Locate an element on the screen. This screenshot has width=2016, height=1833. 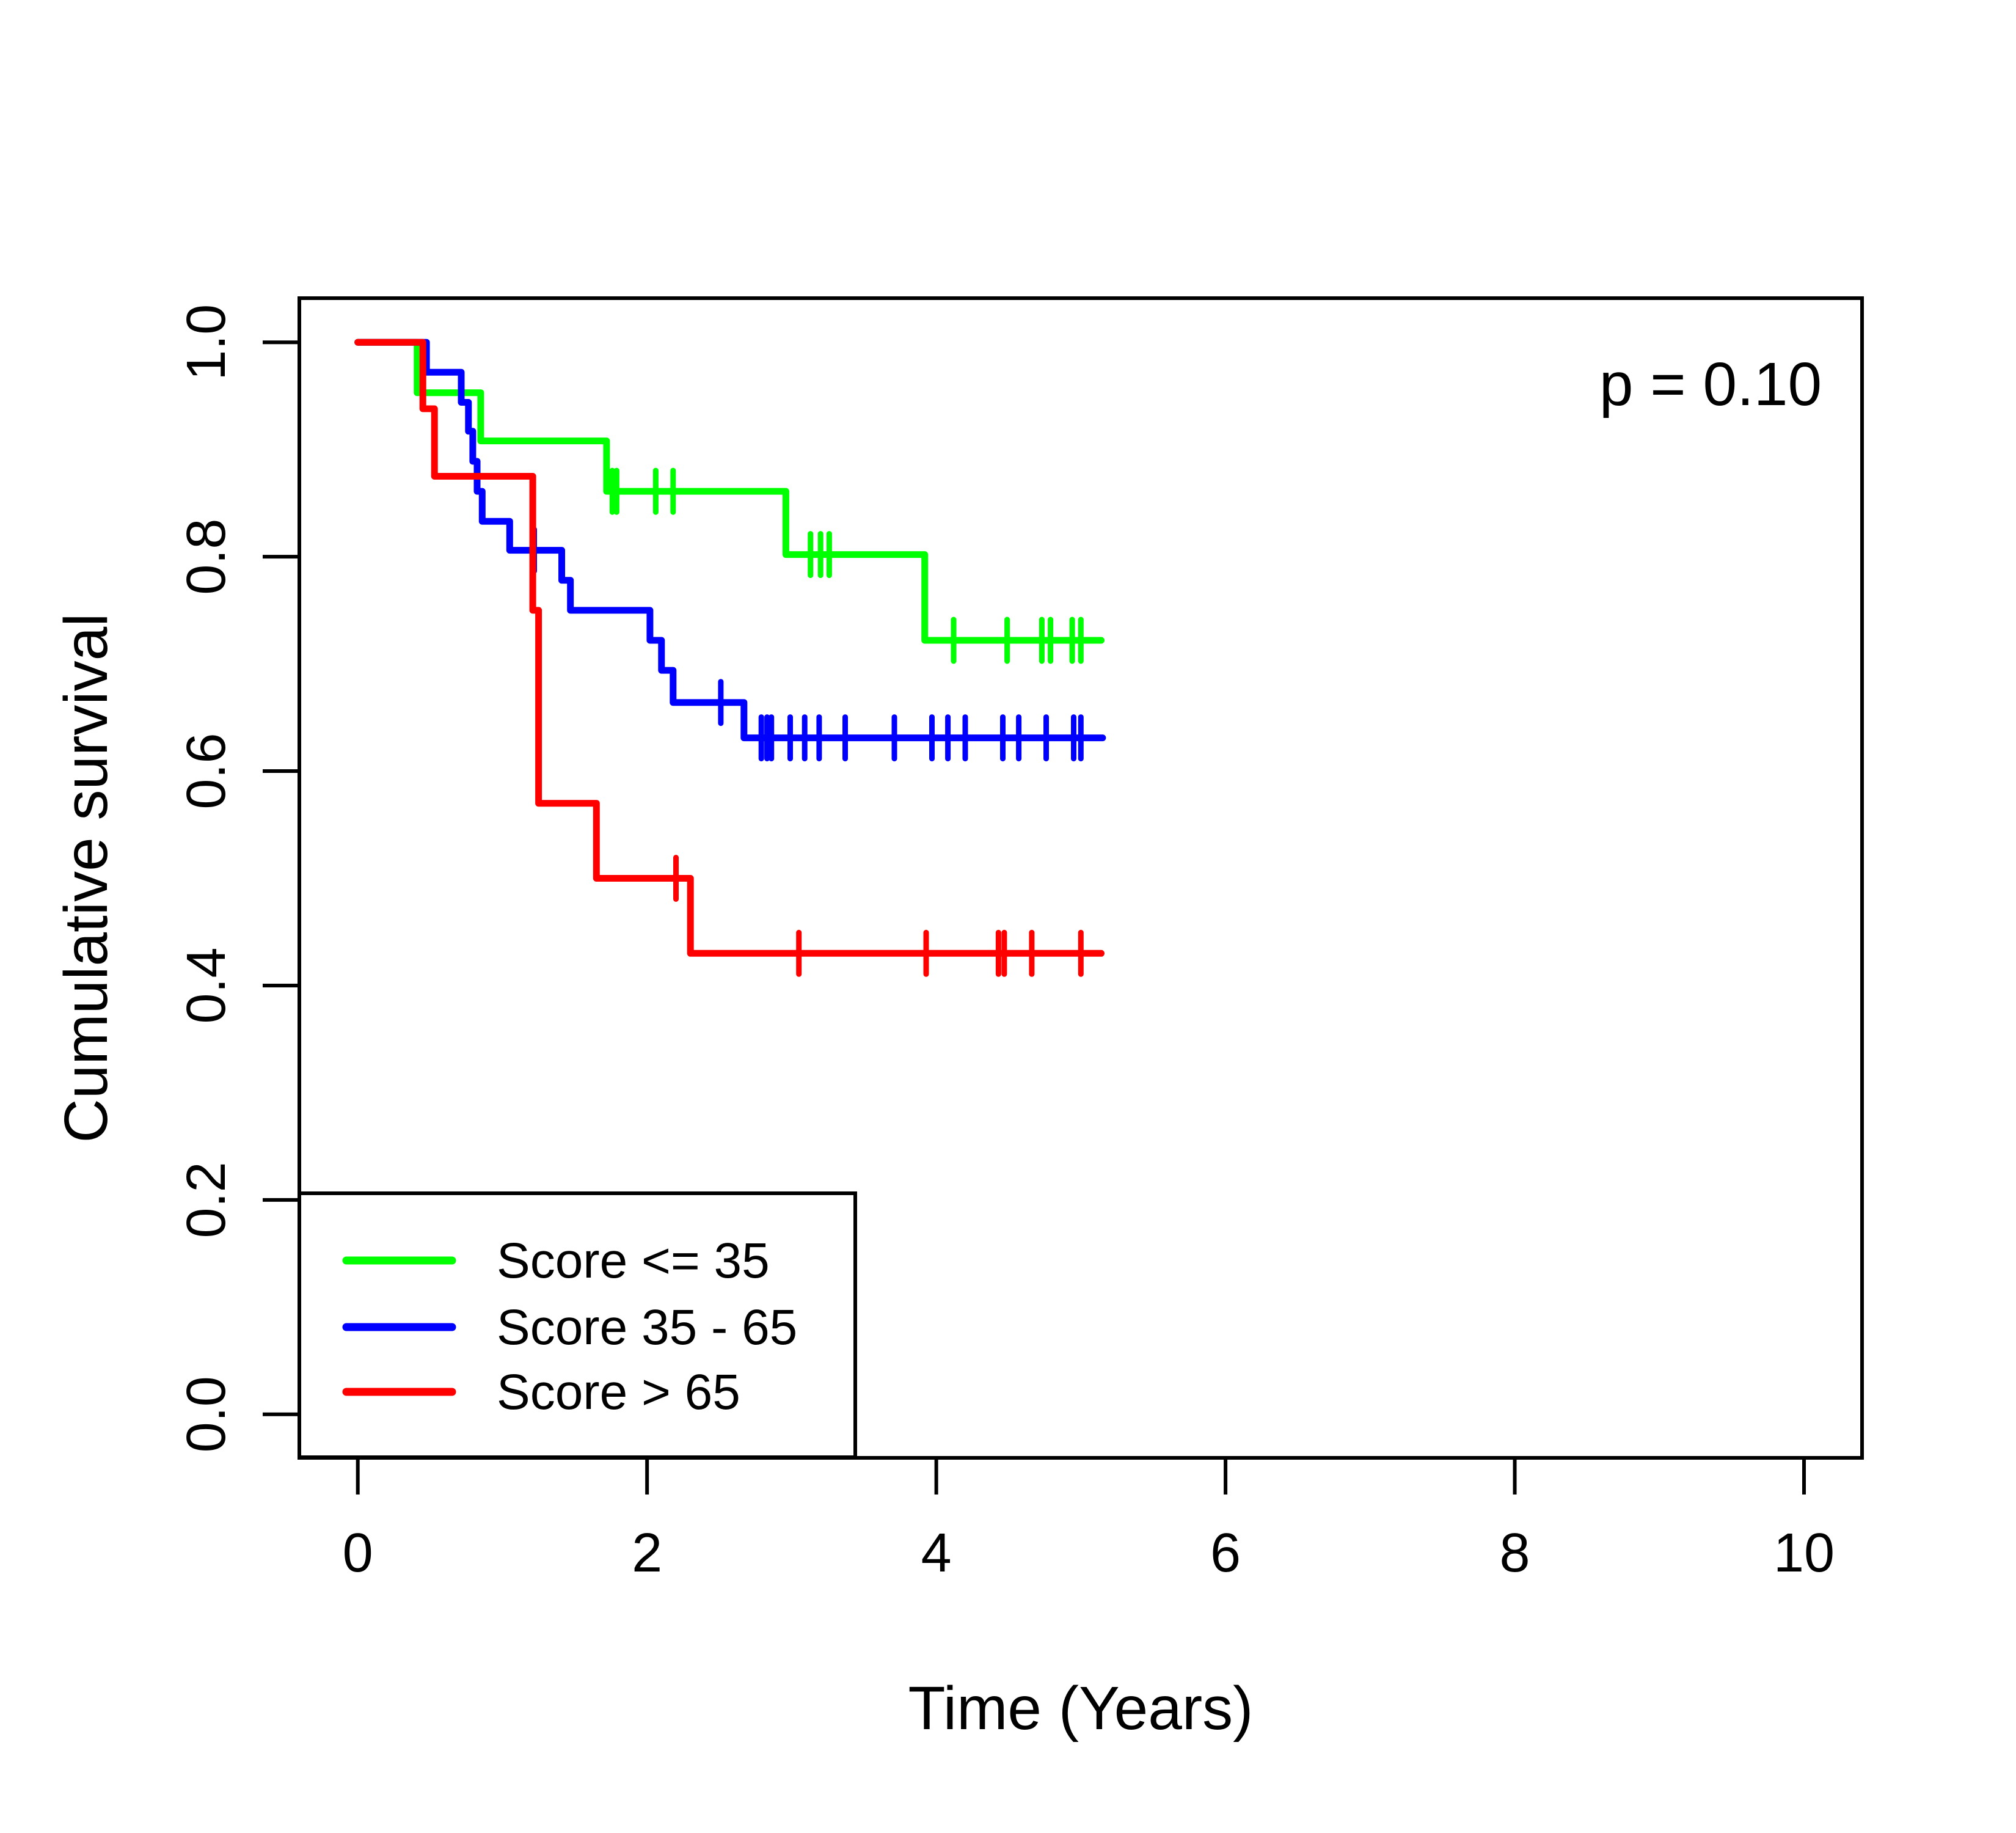
x-axis-title: Time (Years) is located at coordinates (1081, 1708).